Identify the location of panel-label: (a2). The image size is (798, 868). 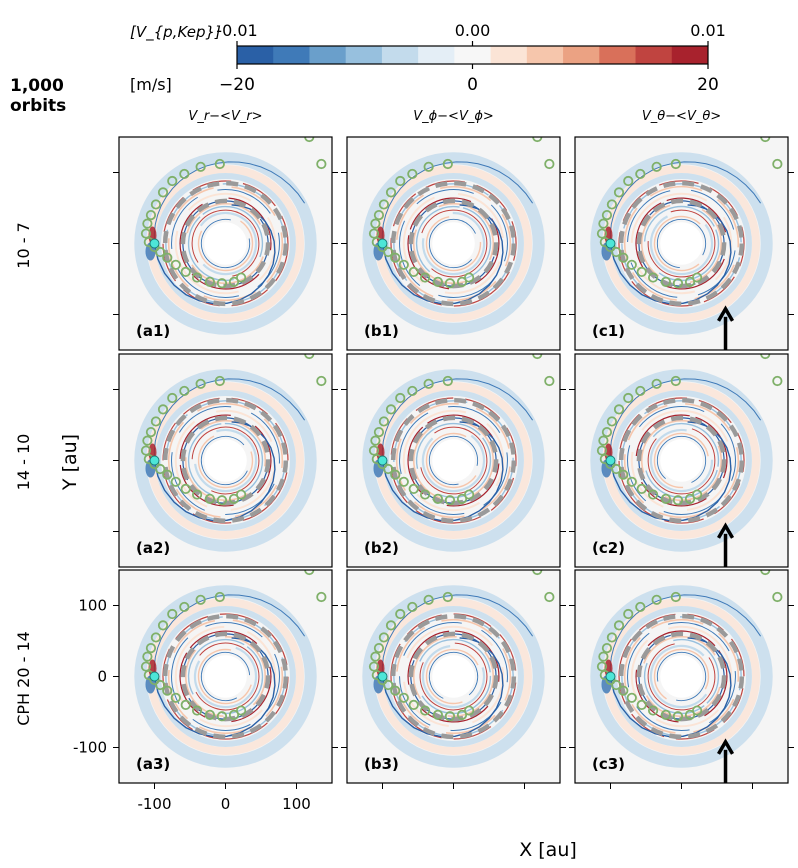
(153, 548).